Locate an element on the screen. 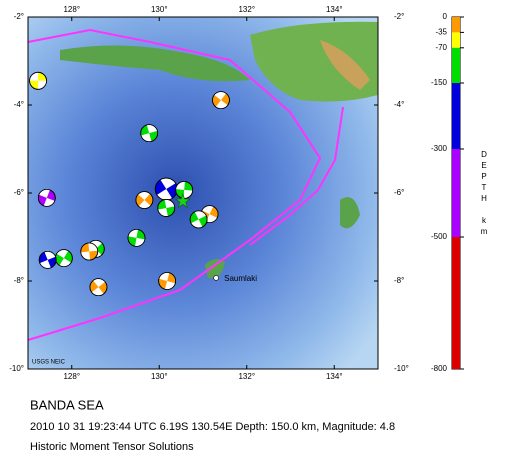 The image size is (506, 457). caption-title: BANDA SEA is located at coordinates (67, 404).